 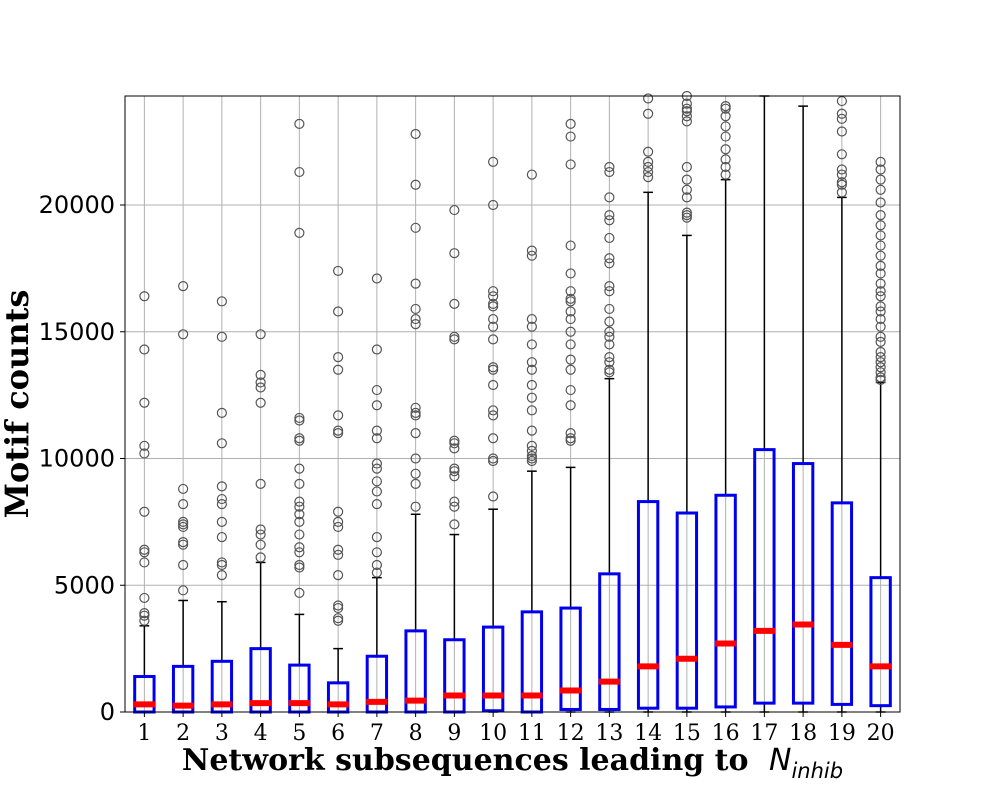 I want to click on x-tick-label: 11, so click(x=532, y=733).